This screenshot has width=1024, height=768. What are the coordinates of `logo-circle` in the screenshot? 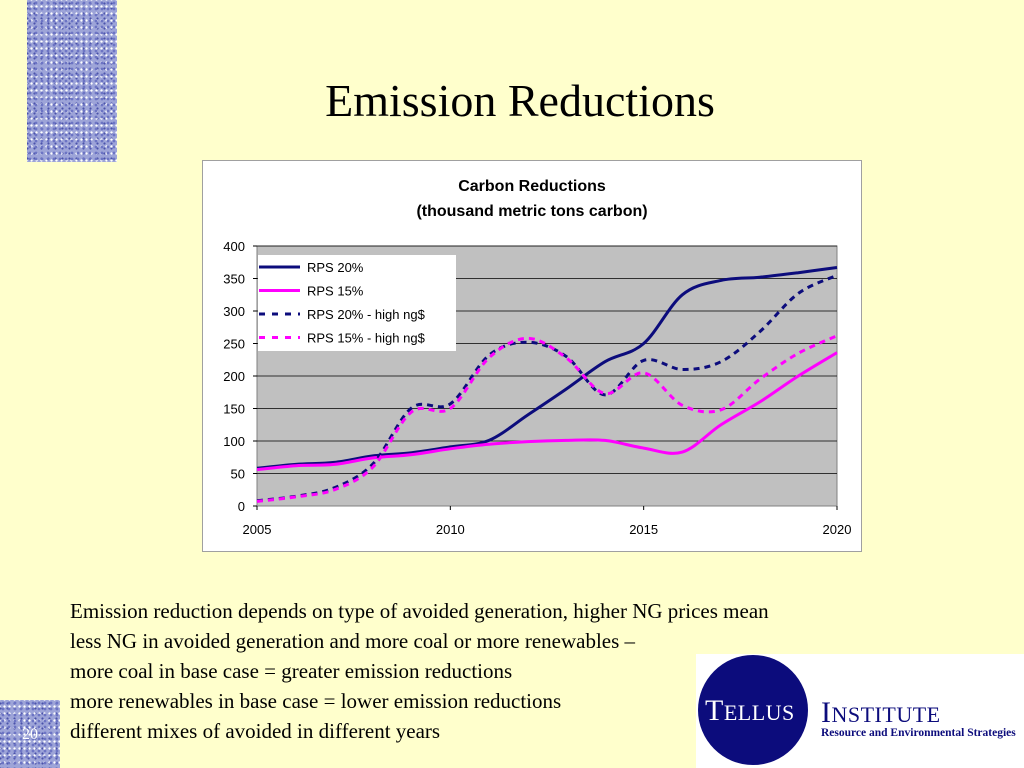 It's located at (753, 710).